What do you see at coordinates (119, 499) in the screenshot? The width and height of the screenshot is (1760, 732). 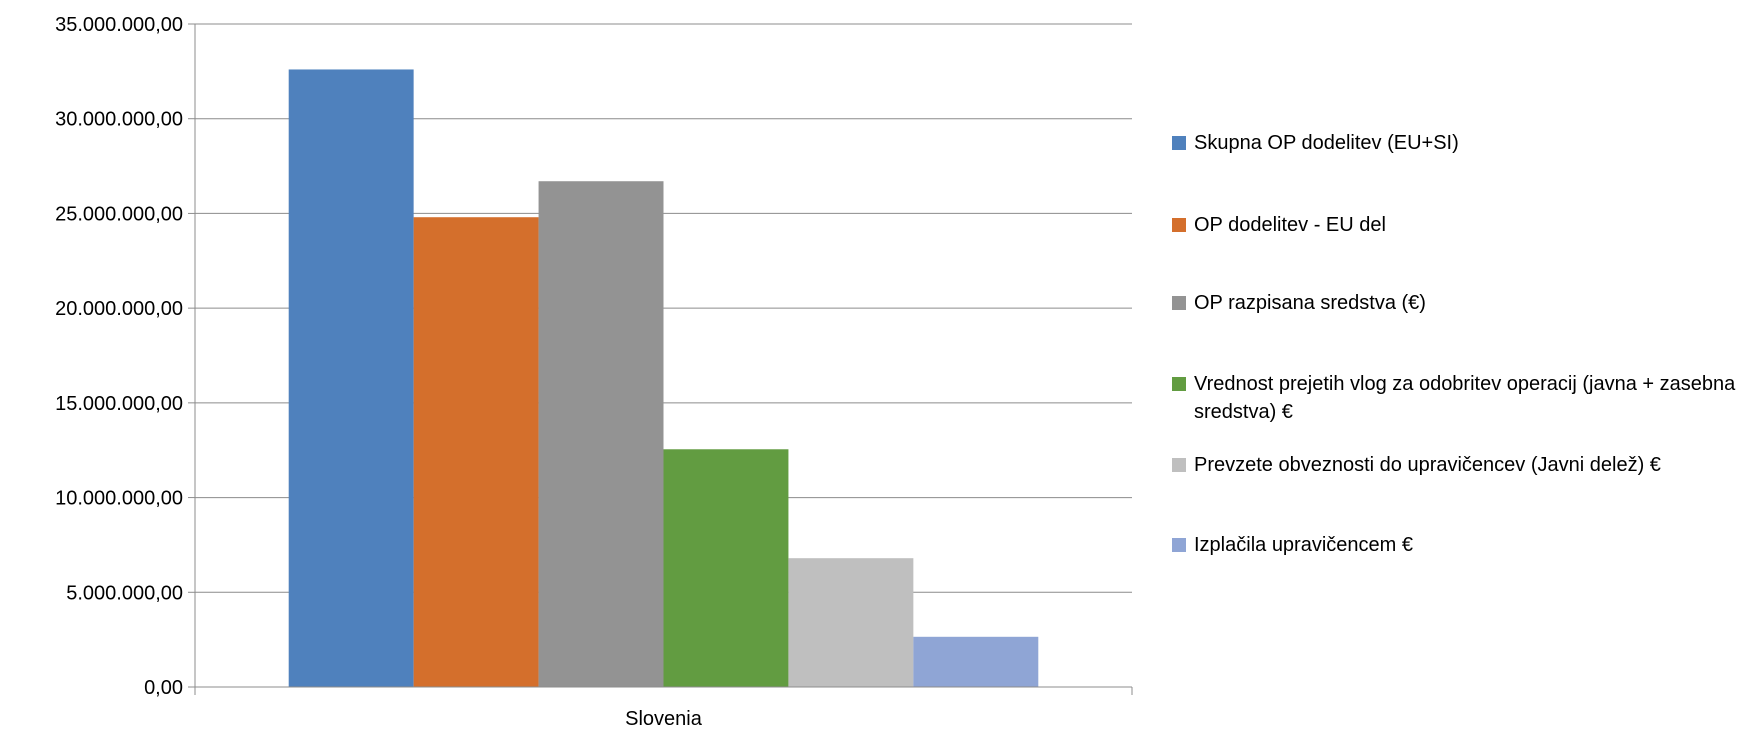 I see `y-tick-label: 10.000.000,00` at bounding box center [119, 499].